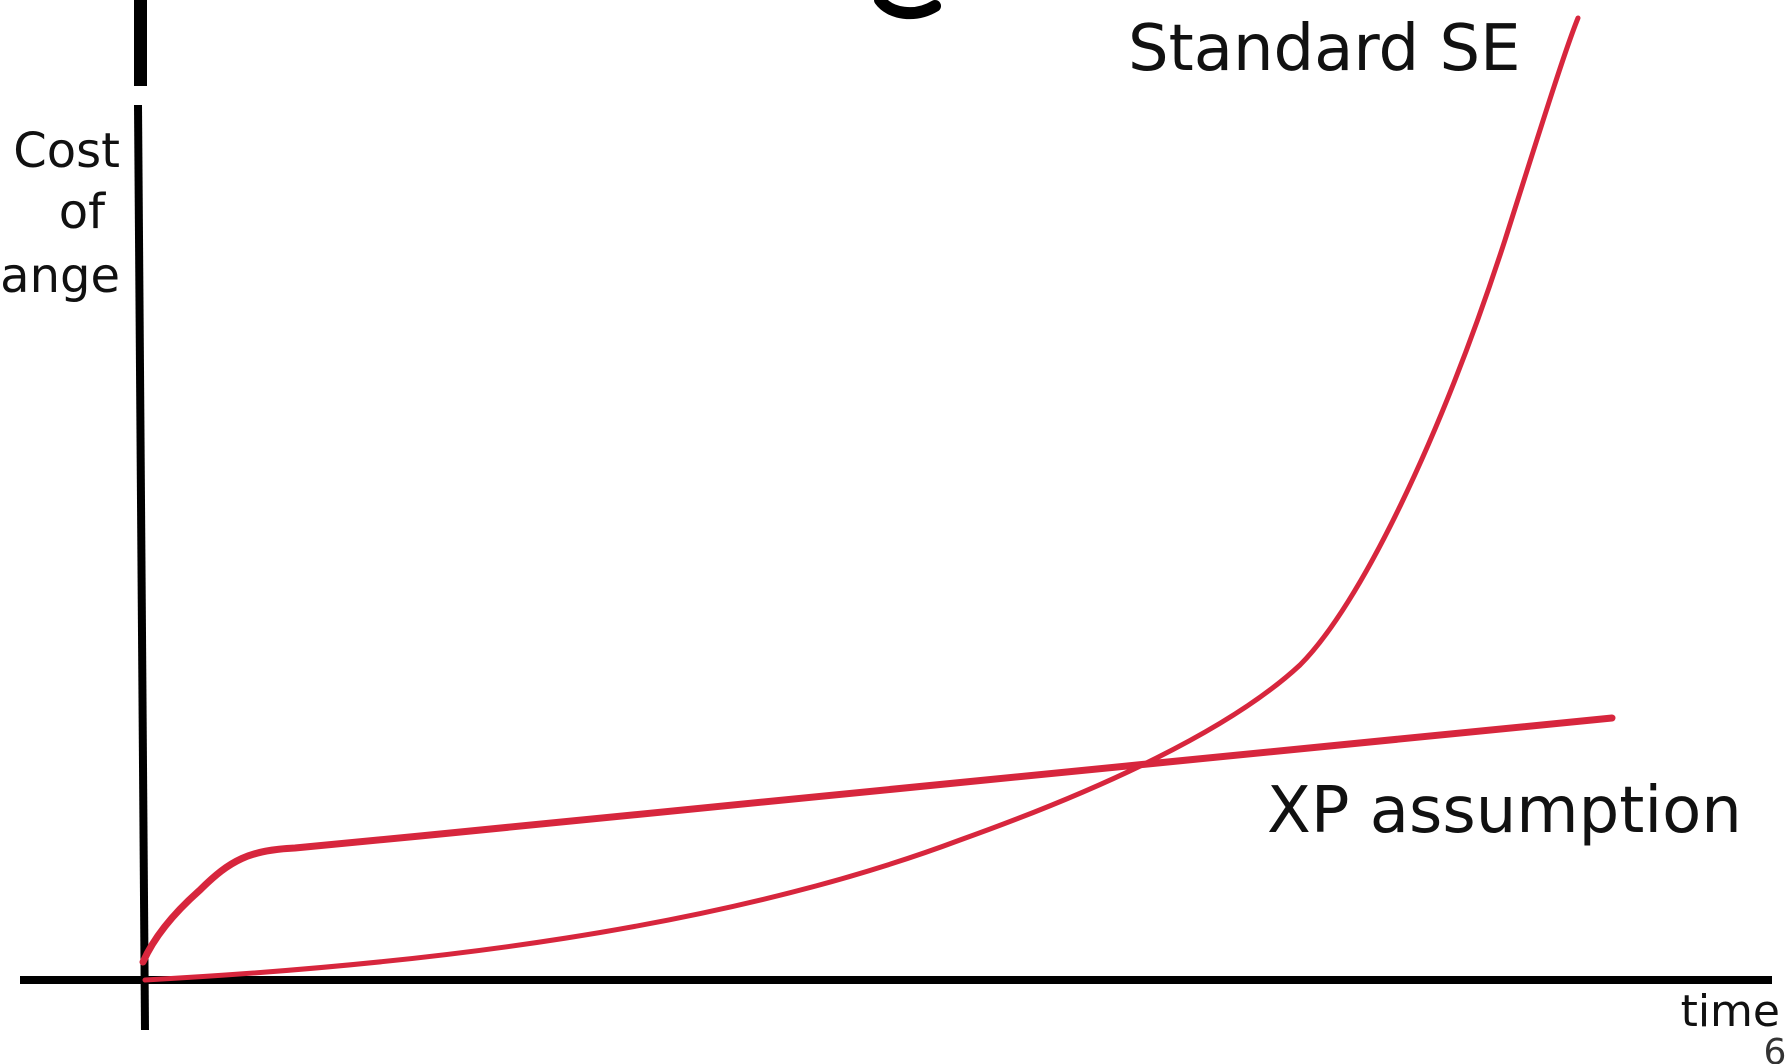 Image resolution: width=1787 pixels, height=1064 pixels. Describe the element at coordinates (1730, 1011) in the screenshot. I see `x-axis-label: time` at that location.